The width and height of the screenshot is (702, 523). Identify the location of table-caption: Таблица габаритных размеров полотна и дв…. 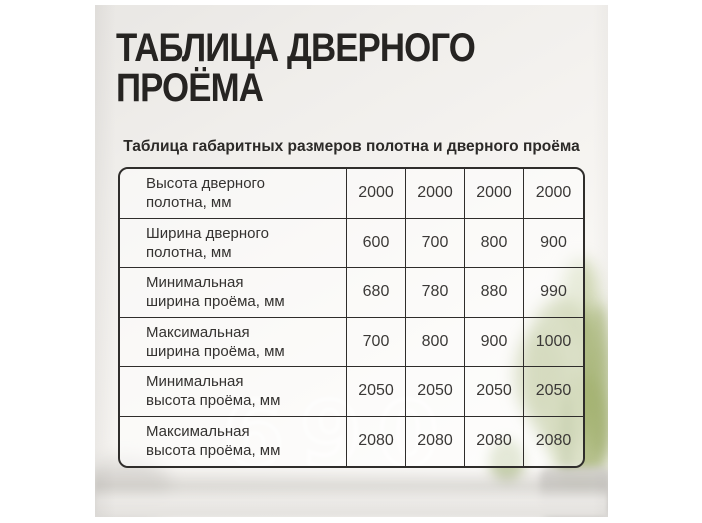
(351, 146).